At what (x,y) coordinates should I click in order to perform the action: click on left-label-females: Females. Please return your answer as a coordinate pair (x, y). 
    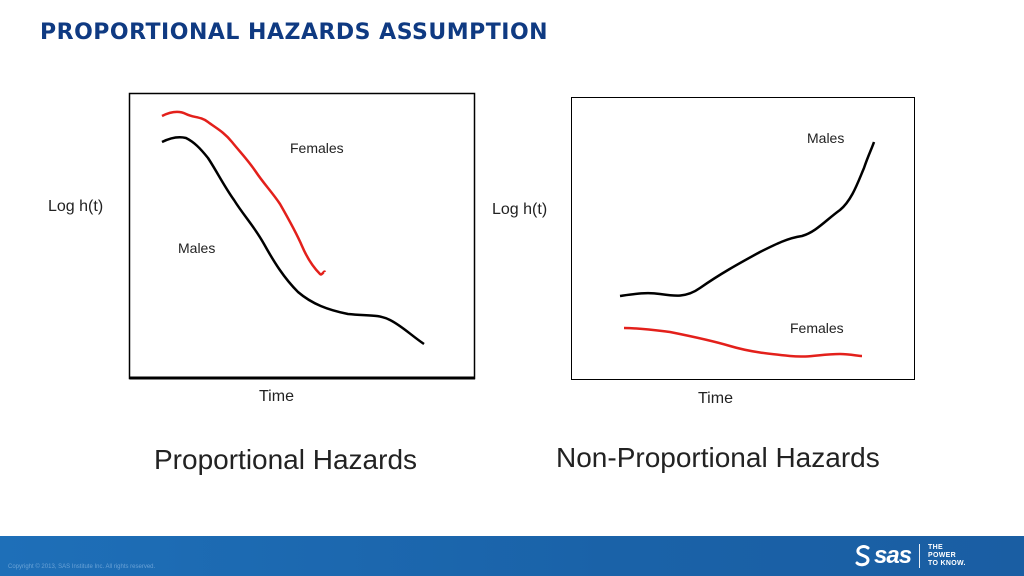
    Looking at the image, I should click on (317, 148).